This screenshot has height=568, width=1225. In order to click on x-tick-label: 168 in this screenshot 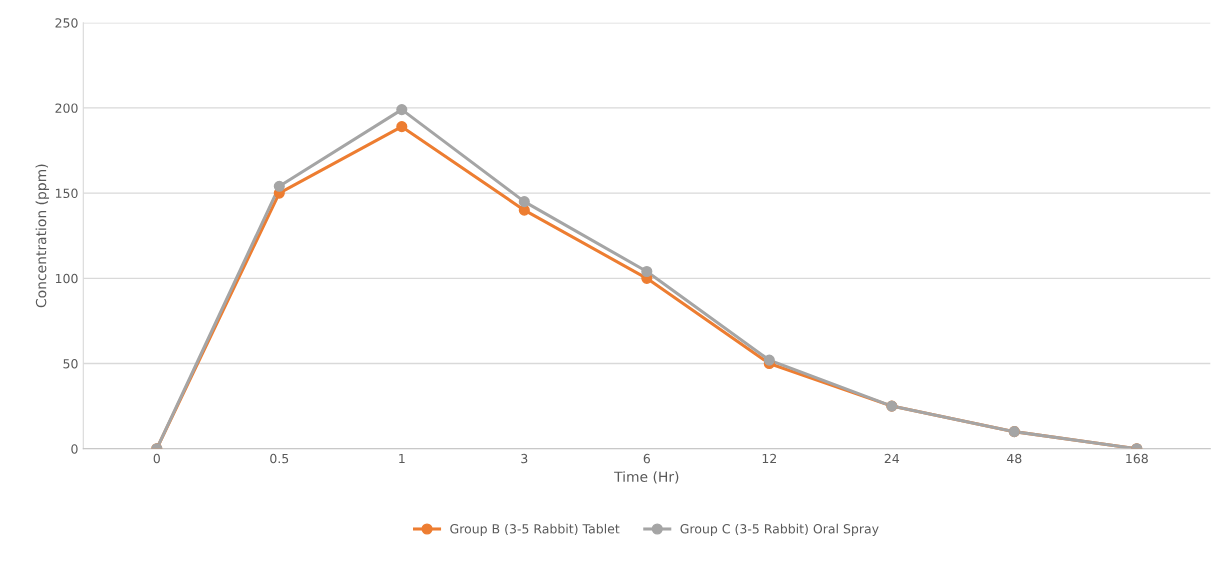, I will do `click(1137, 458)`.